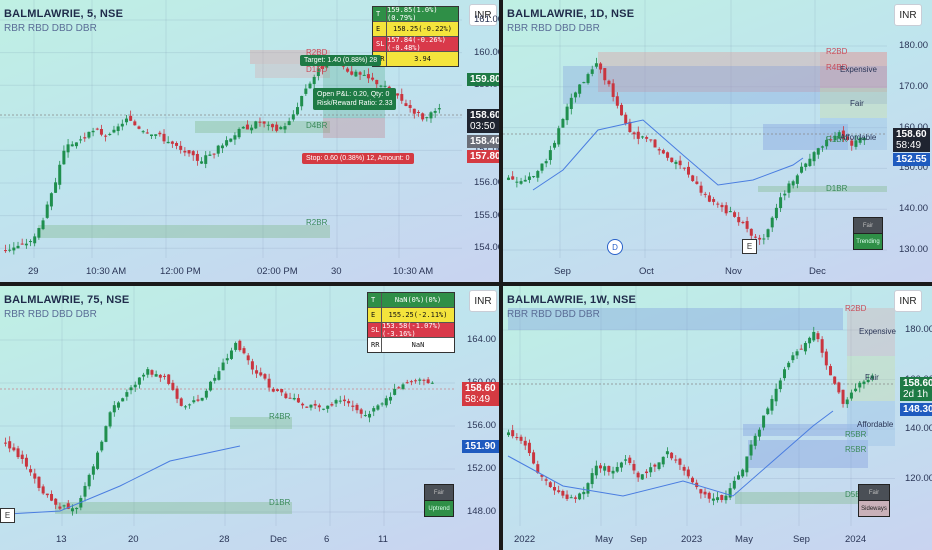 The image size is (932, 550). Describe the element at coordinates (482, 339) in the screenshot. I see `price-tick-label: 164.00` at that location.